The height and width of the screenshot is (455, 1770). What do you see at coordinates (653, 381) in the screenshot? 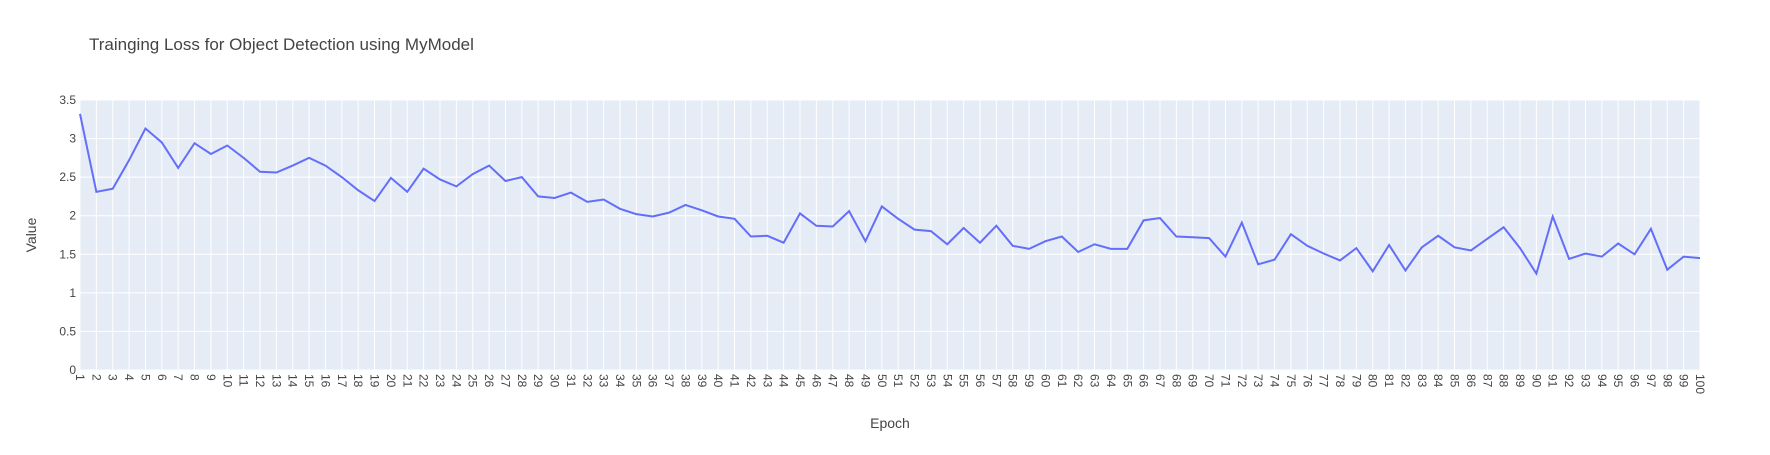
I see `x-tick-label: 36` at bounding box center [653, 381].